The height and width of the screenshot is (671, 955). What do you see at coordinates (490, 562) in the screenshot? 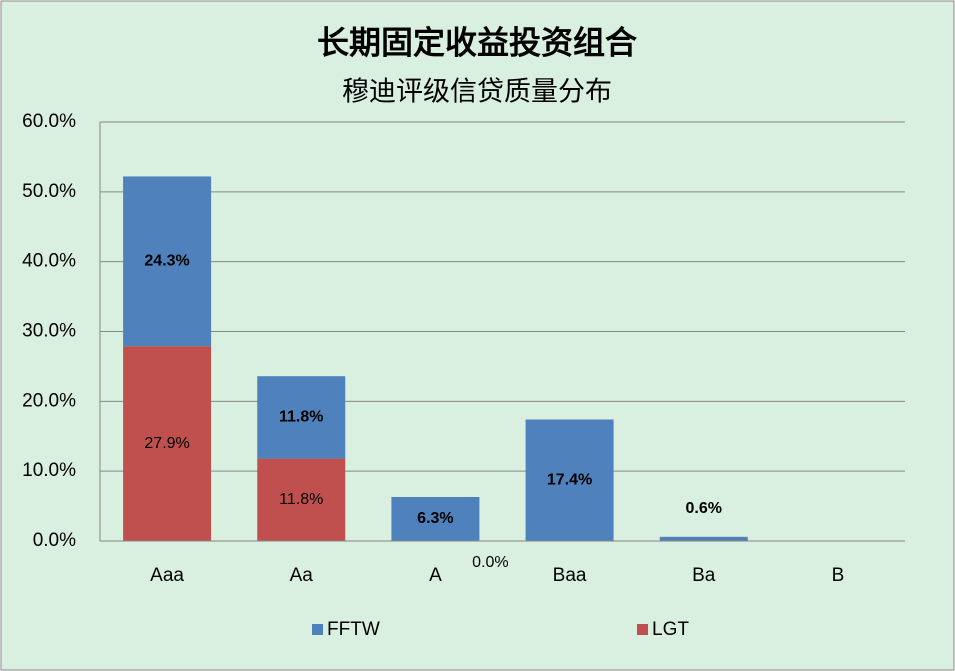
I see `data-label: 0.0%` at bounding box center [490, 562].